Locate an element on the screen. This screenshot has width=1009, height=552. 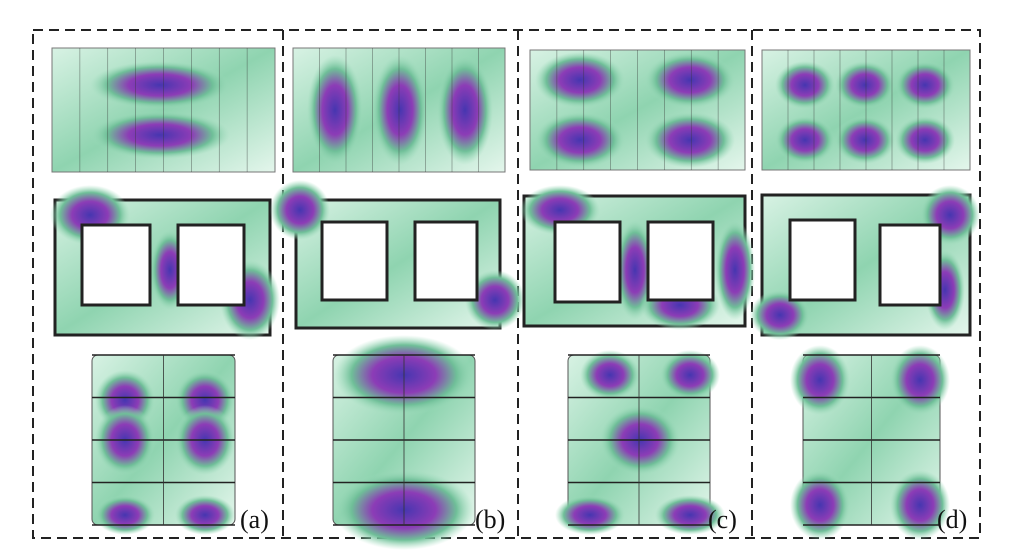
panel-label: (a) is located at coordinates (254, 519).